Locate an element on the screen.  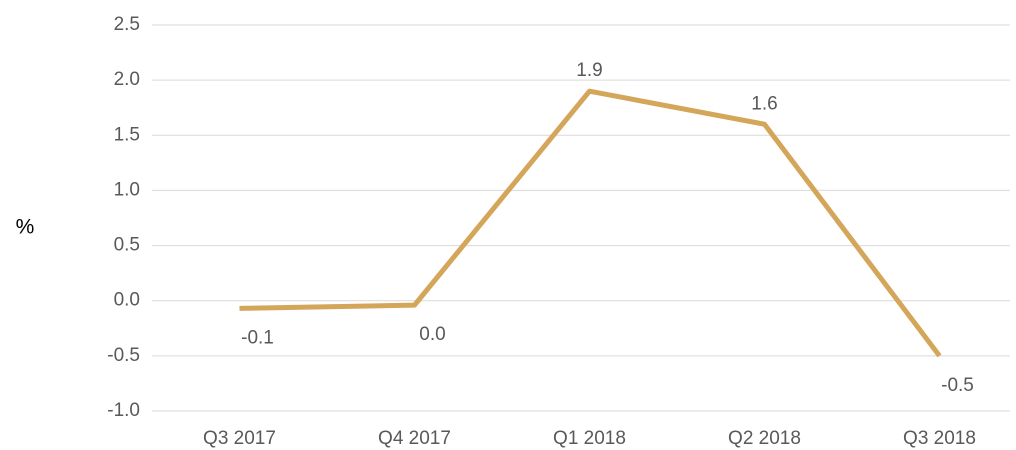
y-tick-label: 2.5 is located at coordinates (127, 24).